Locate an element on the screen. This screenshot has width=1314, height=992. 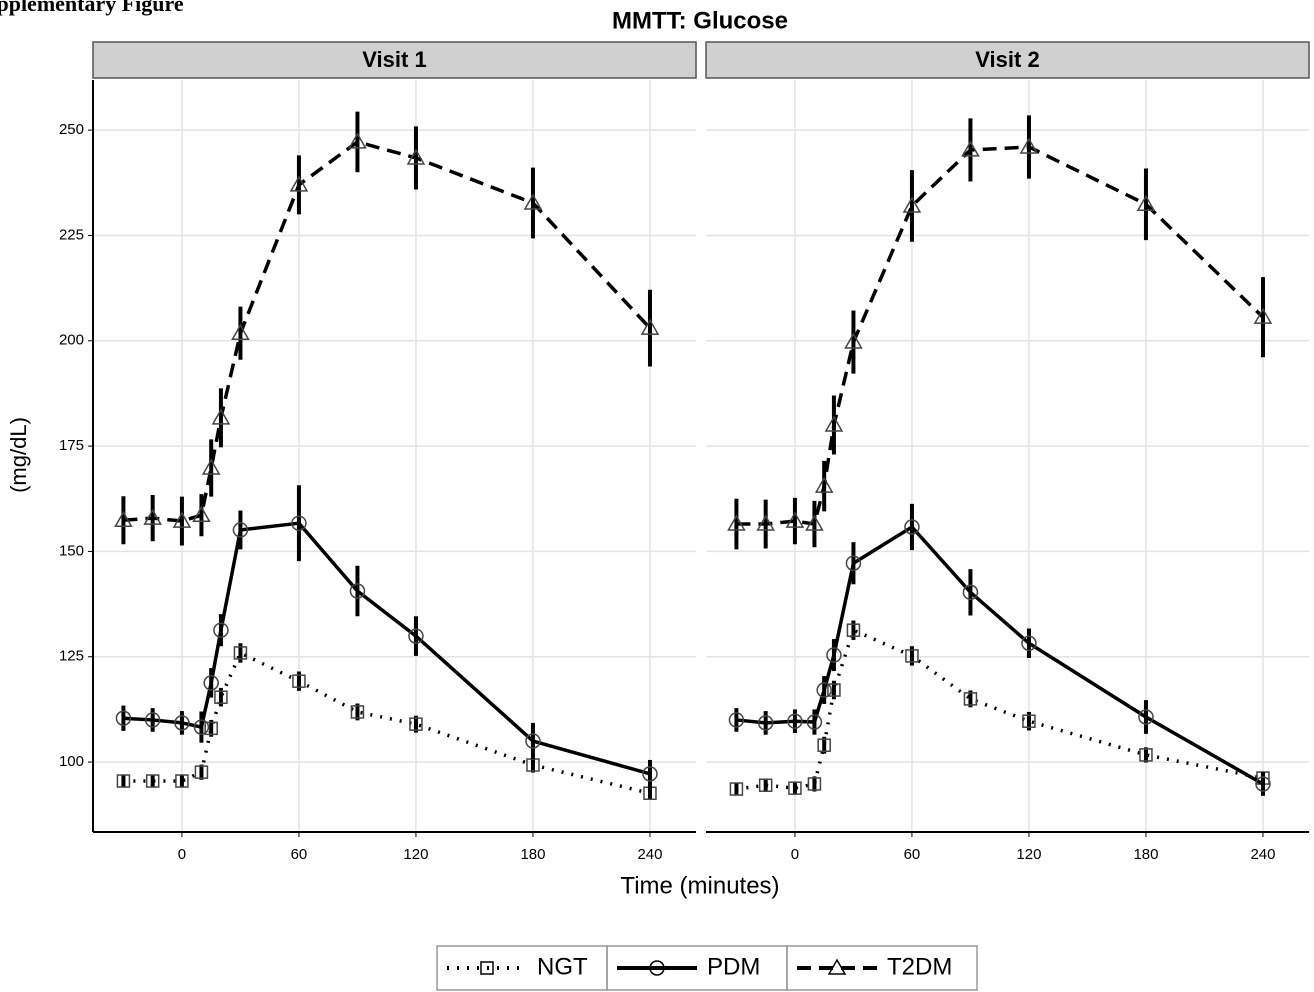
panel-label: Visit 1 is located at coordinates (394, 59).